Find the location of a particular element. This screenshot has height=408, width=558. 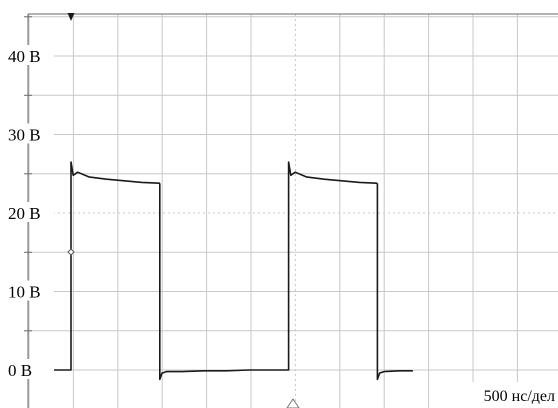

y-tick-label: 10 В is located at coordinates (24, 292).